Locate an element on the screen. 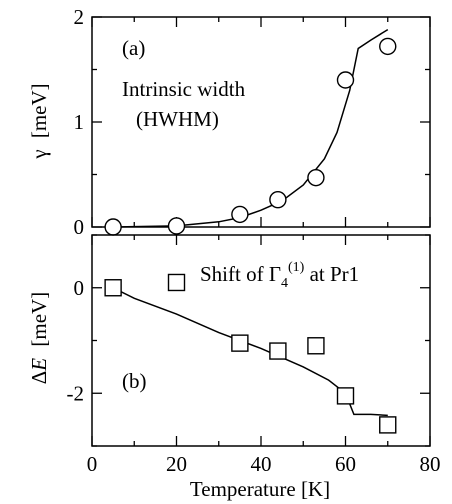 Image resolution: width=452 pixels, height=504 pixels. x-tick-label: 80 is located at coordinates (430, 464).